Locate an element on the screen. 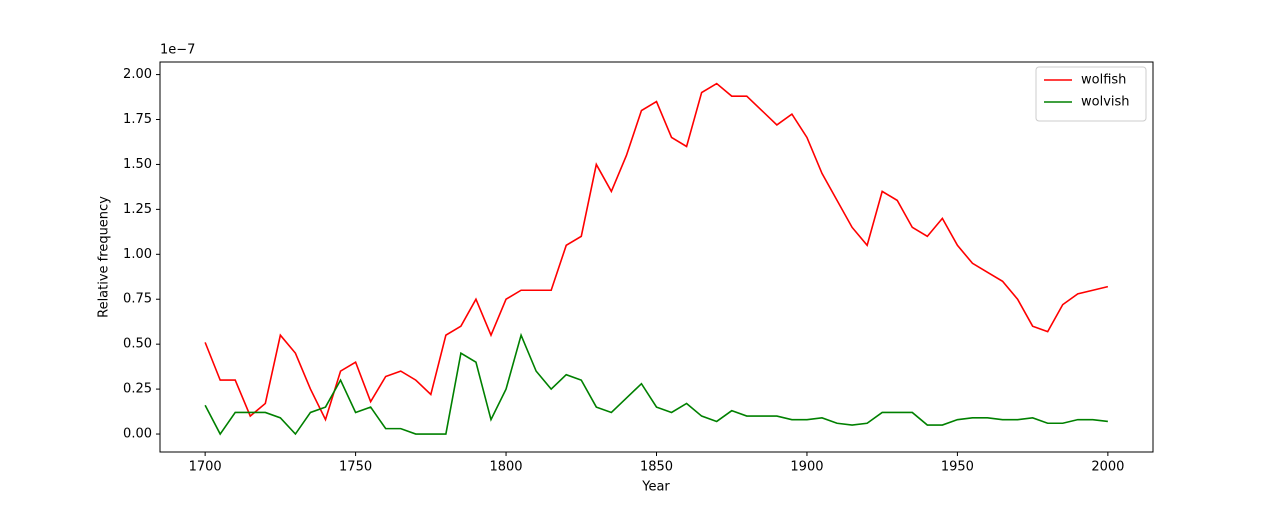 The height and width of the screenshot is (506, 1280). y-tick-label: 0.25 is located at coordinates (137, 389).